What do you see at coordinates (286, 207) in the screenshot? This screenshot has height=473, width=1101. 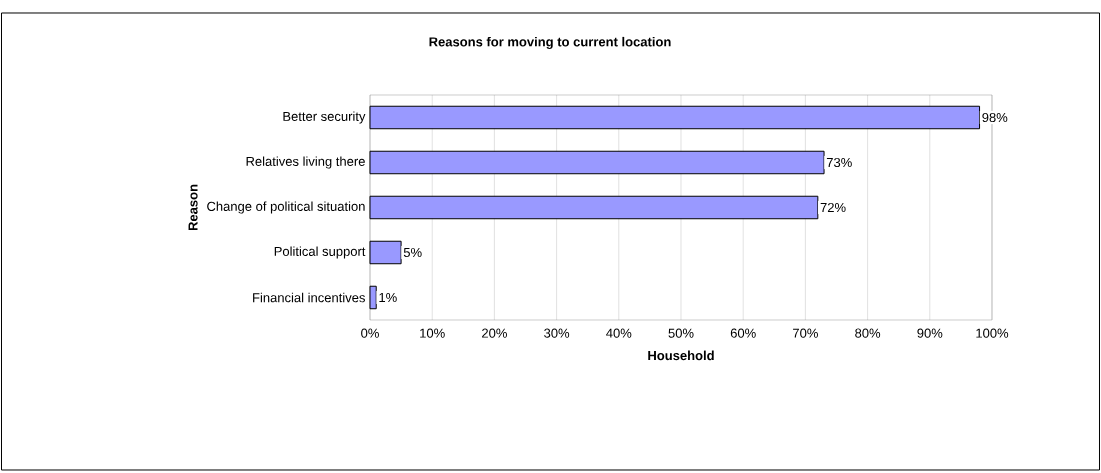 I see `y-tick-label: Change of political situation` at bounding box center [286, 207].